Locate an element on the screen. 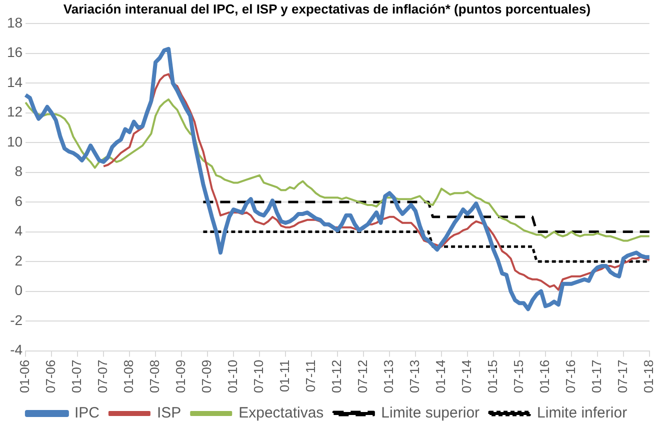 This screenshot has height=433, width=668. x-tick-label: 07-08 is located at coordinates (154, 376).